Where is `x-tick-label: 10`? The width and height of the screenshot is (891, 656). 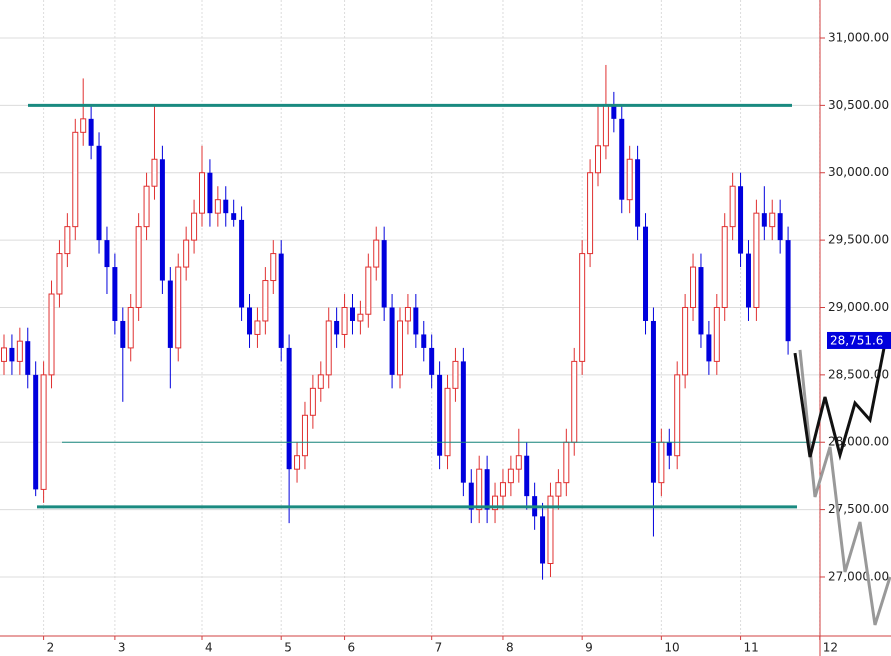
x-tick-label: 10 is located at coordinates (671, 648).